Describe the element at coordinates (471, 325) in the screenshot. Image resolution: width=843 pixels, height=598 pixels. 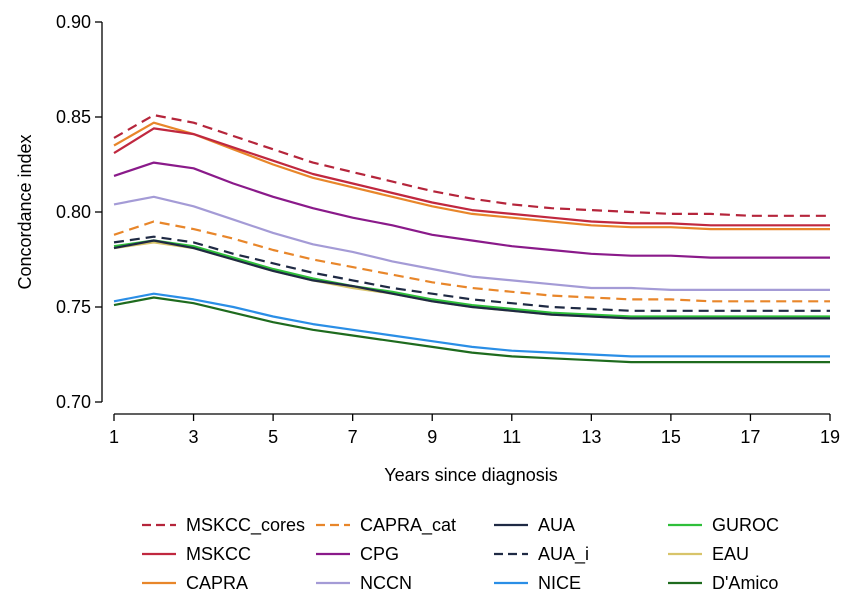
I see `series-line-nice` at that location.